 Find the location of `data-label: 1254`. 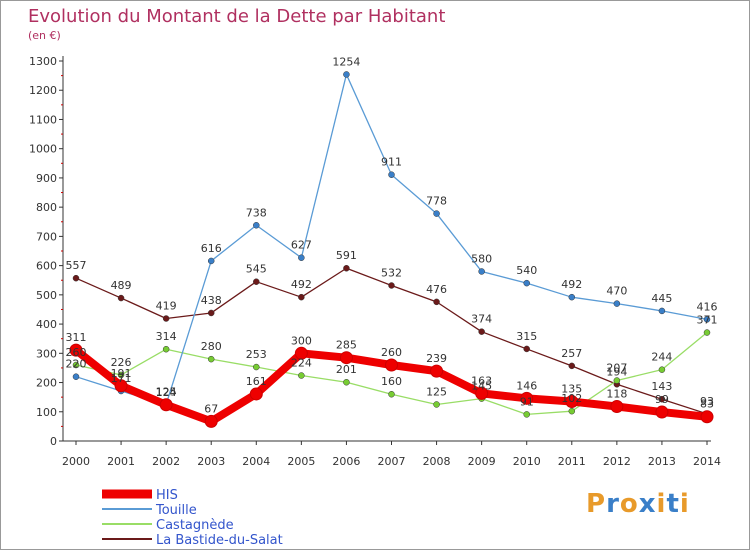

data-label: 1254 is located at coordinates (346, 61).